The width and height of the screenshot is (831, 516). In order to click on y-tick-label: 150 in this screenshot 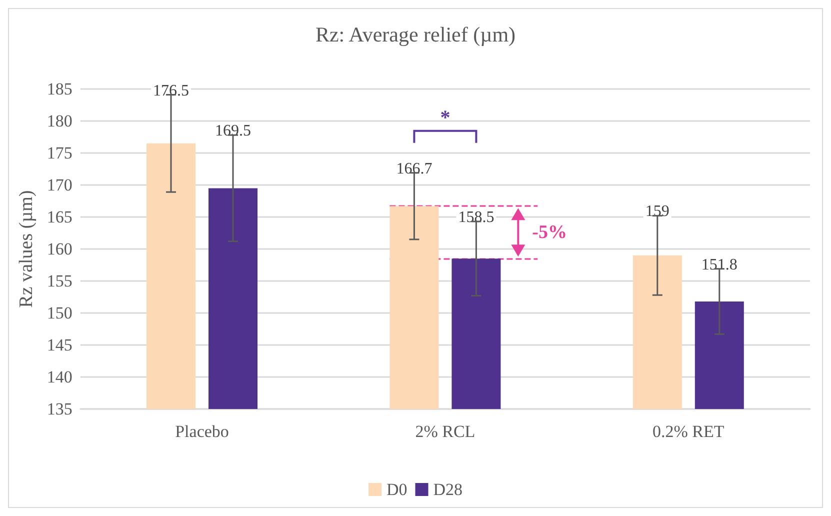, I will do `click(59, 313)`.